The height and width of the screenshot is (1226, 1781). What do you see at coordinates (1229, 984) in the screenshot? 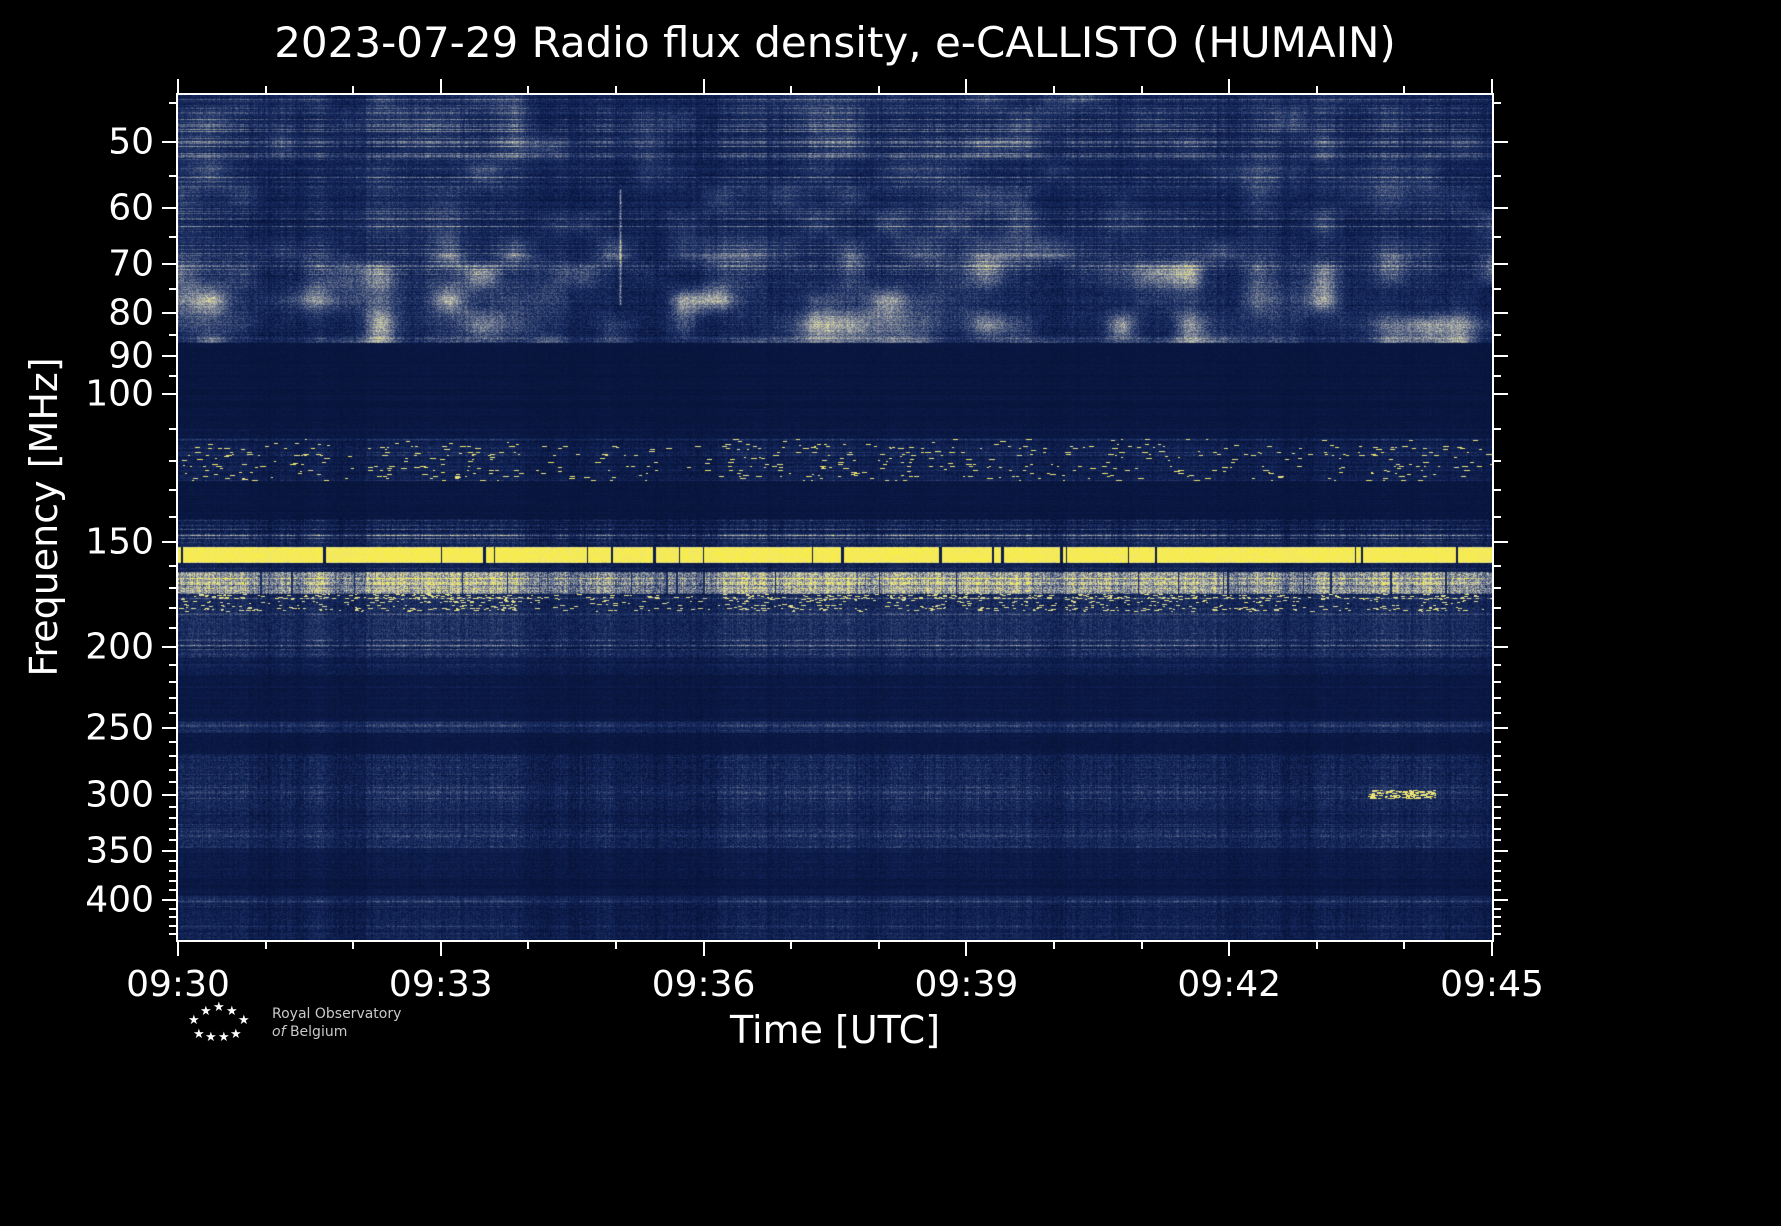
I see `x-tick-label: 09:42` at bounding box center [1229, 984].